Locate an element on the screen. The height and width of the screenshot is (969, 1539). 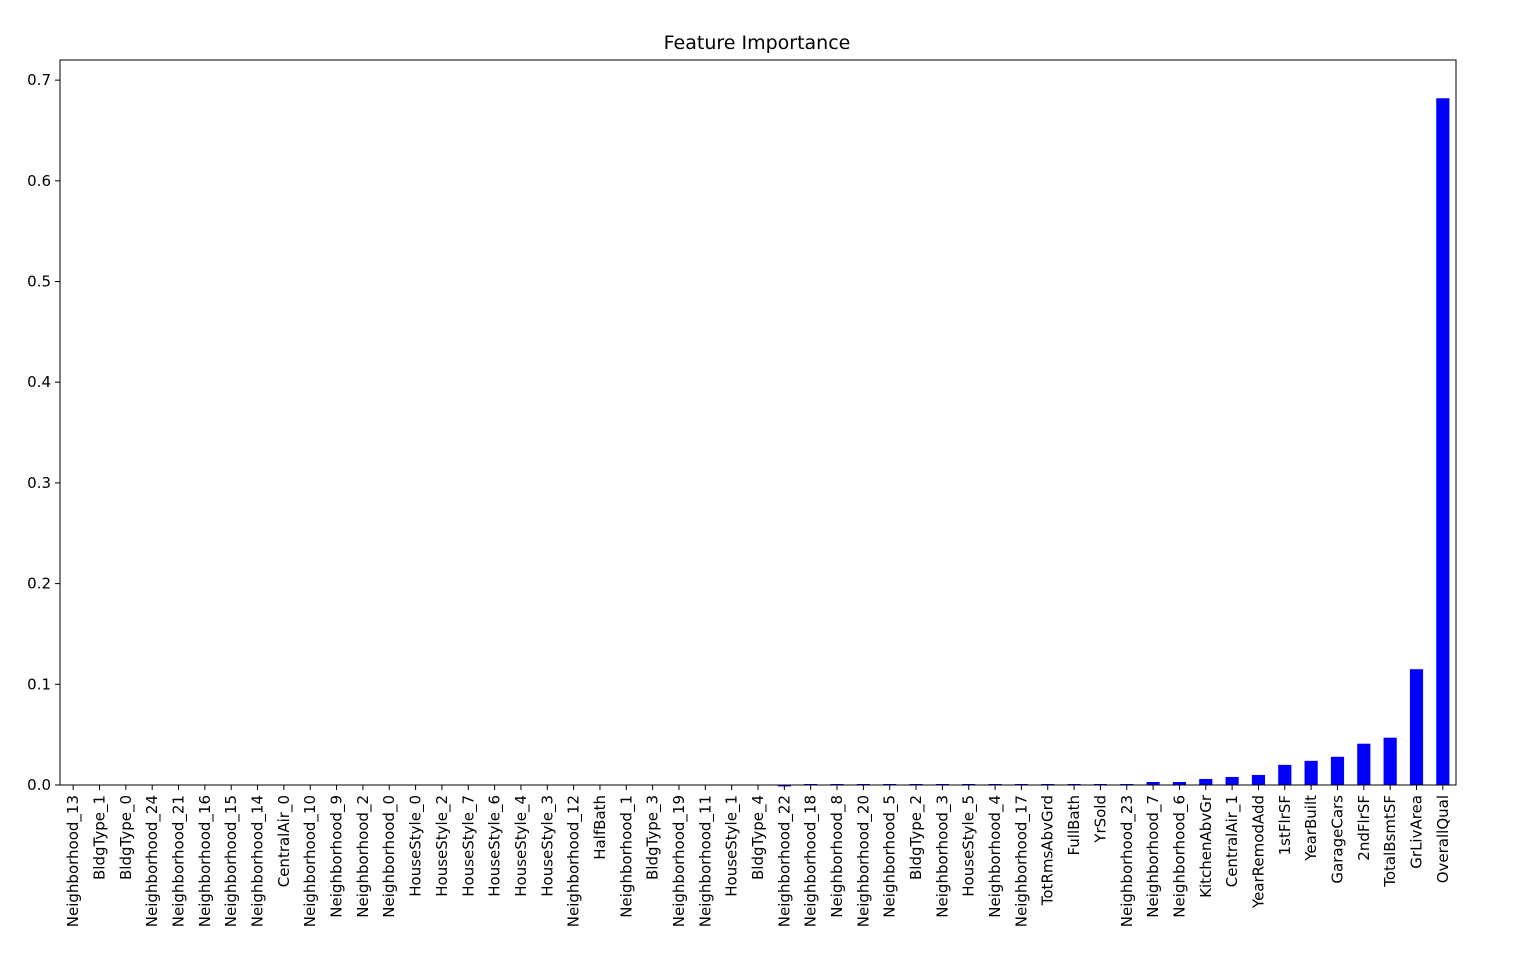
x-tick-label: Neighborhood_16 is located at coordinates (205, 861).